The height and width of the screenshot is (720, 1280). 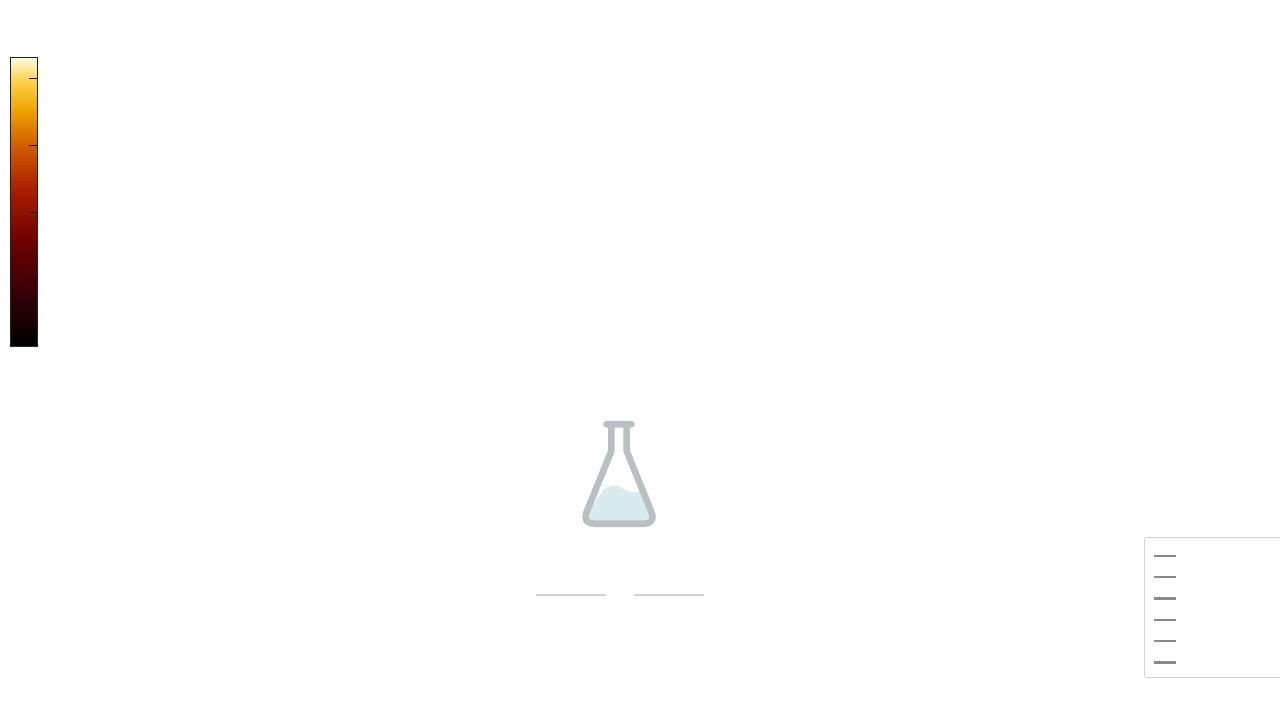 What do you see at coordinates (24, 202) in the screenshot?
I see `volume-colorbar` at bounding box center [24, 202].